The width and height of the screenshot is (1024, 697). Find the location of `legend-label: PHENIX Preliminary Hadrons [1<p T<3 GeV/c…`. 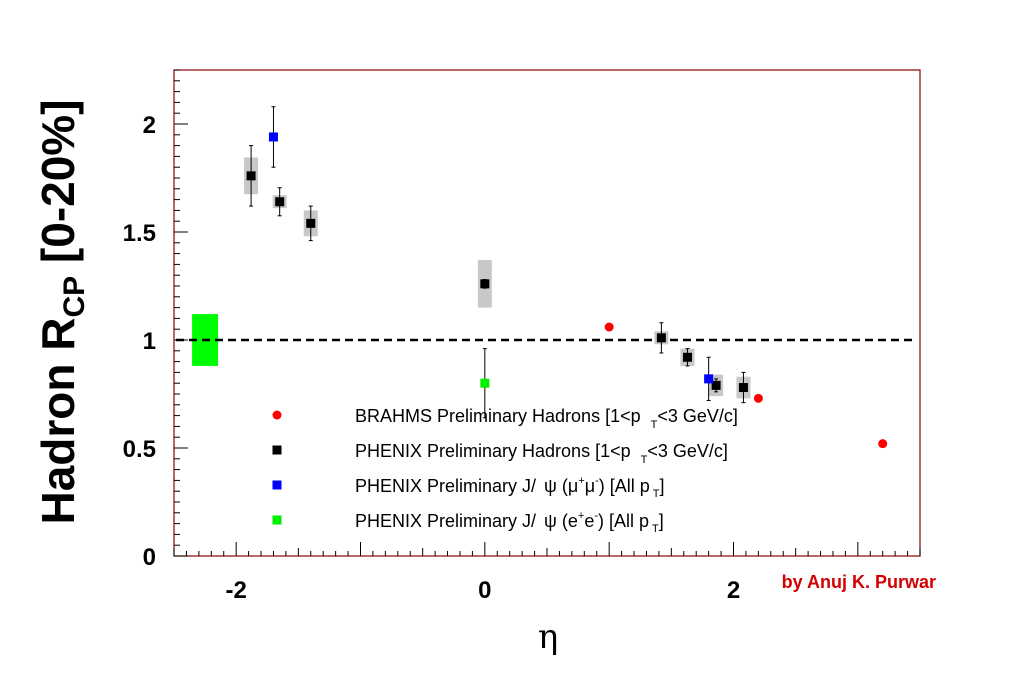

legend-label: PHENIX Preliminary Hadrons [1<p T<3 GeV/c… is located at coordinates (541, 453).